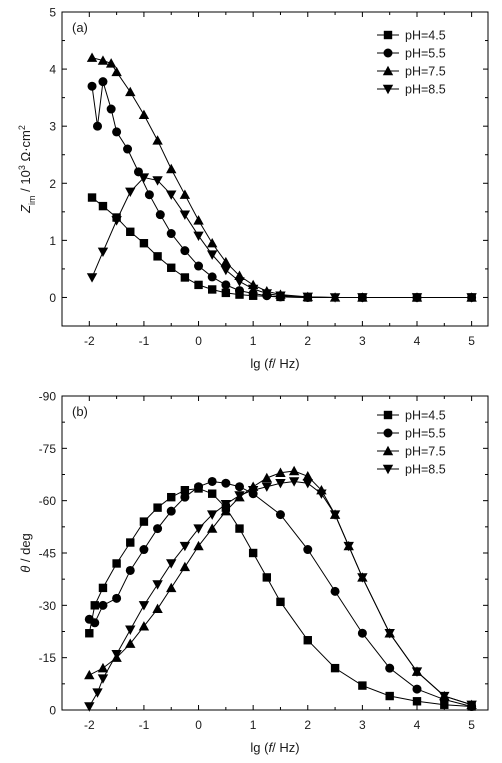  Describe the element at coordinates (89, 341) in the screenshot. I see `x-tick-label: -2` at that location.